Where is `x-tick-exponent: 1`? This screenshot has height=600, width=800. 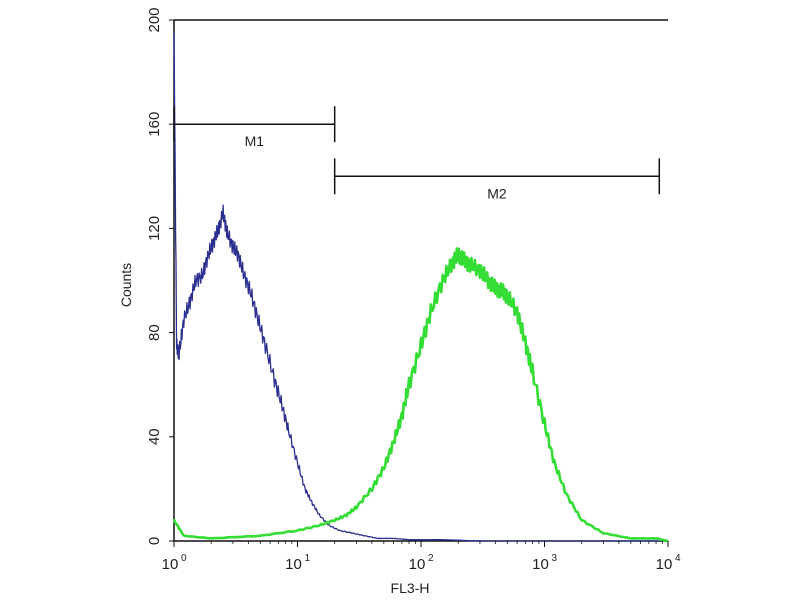
x-tick-exponent: 1 is located at coordinates (308, 558).